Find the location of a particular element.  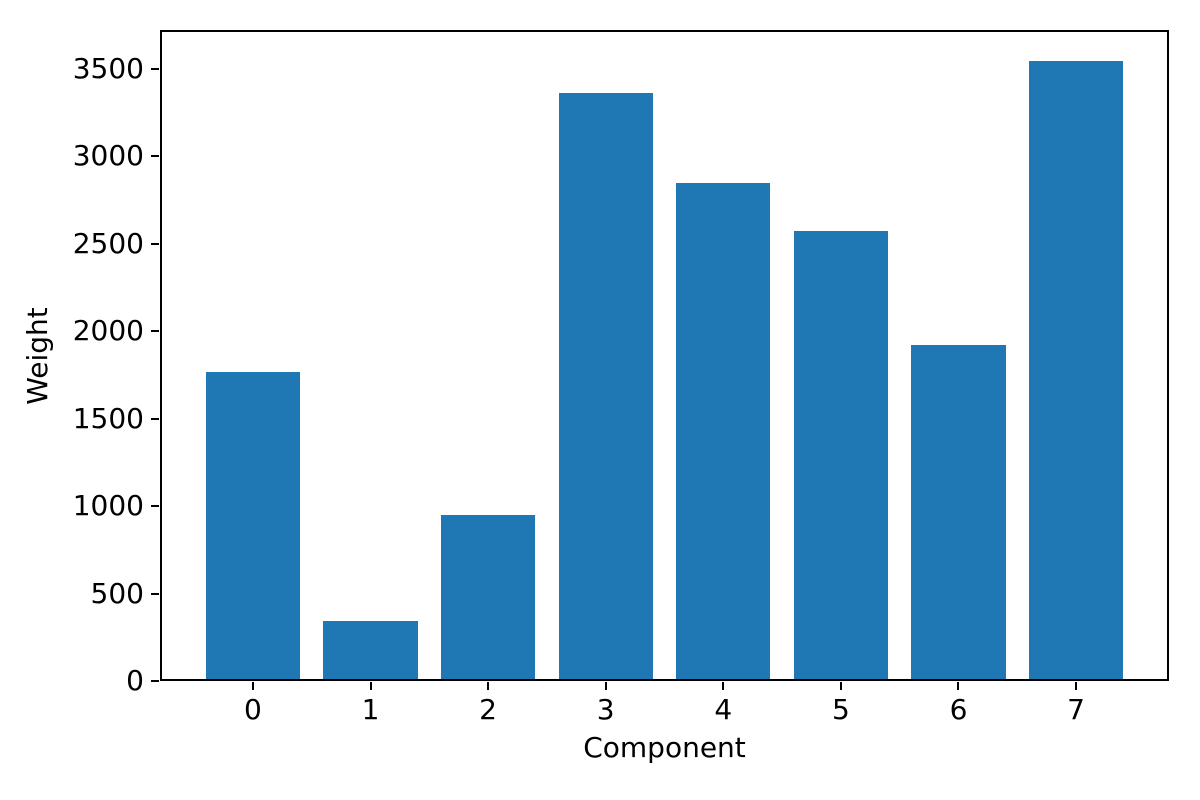

x-tick-label: 0 is located at coordinates (252, 709).